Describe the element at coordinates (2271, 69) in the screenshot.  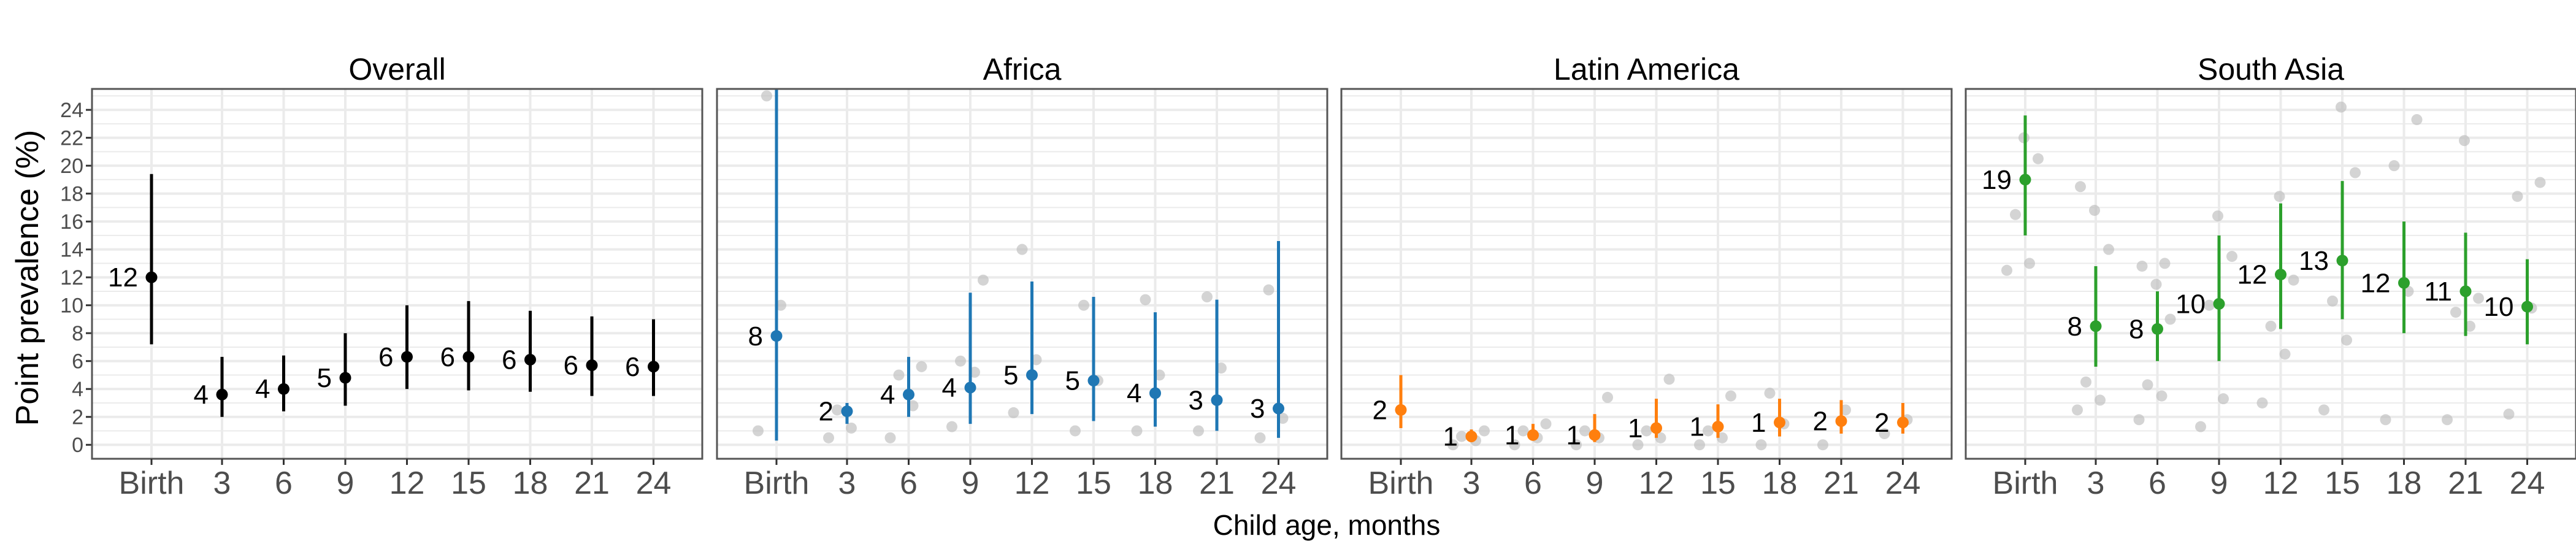
I see `panel-title: South Asia` at that location.